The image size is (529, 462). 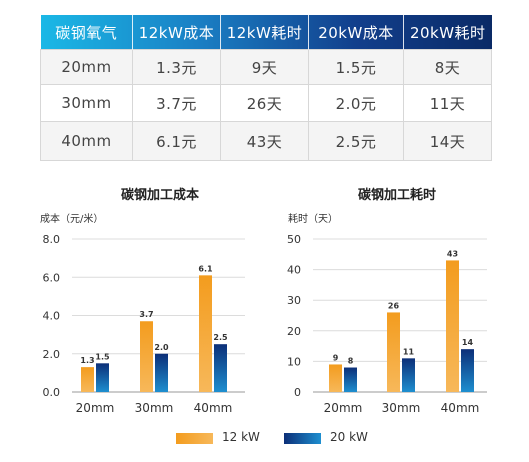 I want to click on cell-12kw-time: 43天, so click(x=264, y=141).